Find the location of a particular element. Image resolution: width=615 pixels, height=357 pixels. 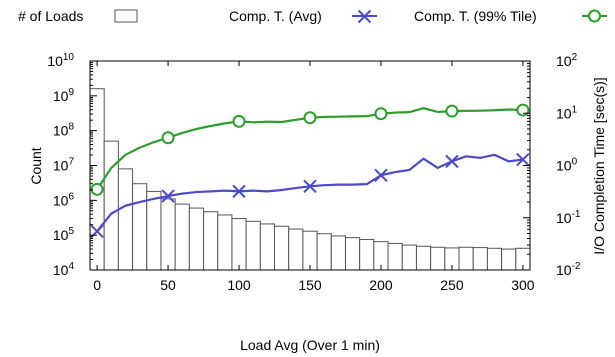

x-tick-label: 0 is located at coordinates (97, 285).